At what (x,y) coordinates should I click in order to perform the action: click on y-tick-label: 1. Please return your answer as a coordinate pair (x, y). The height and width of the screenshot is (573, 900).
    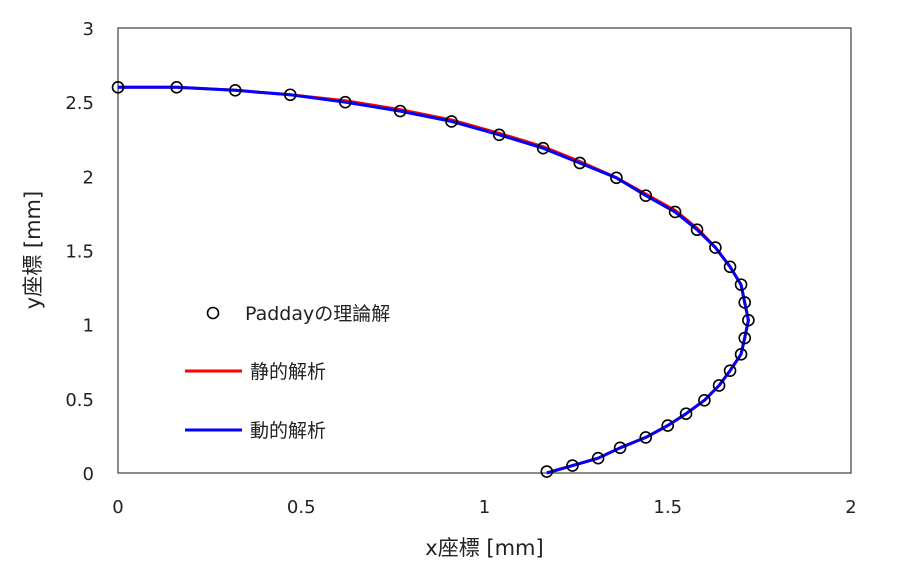
    Looking at the image, I should click on (88, 326).